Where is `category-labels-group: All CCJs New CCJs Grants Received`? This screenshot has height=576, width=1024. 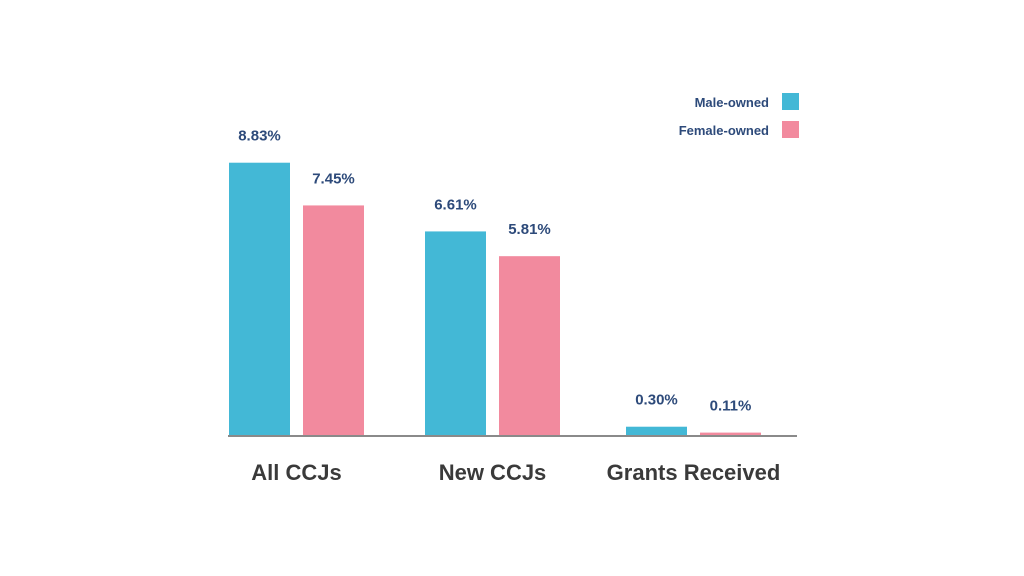 category-labels-group: All CCJs New CCJs Grants Received is located at coordinates (515, 472).